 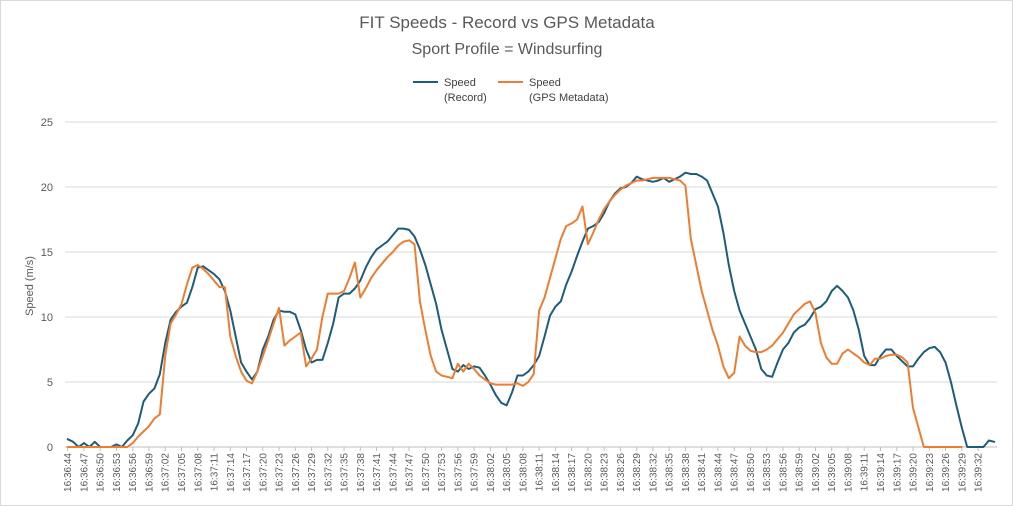 What do you see at coordinates (68, 472) in the screenshot?
I see `x-tick-label: 16:36:44` at bounding box center [68, 472].